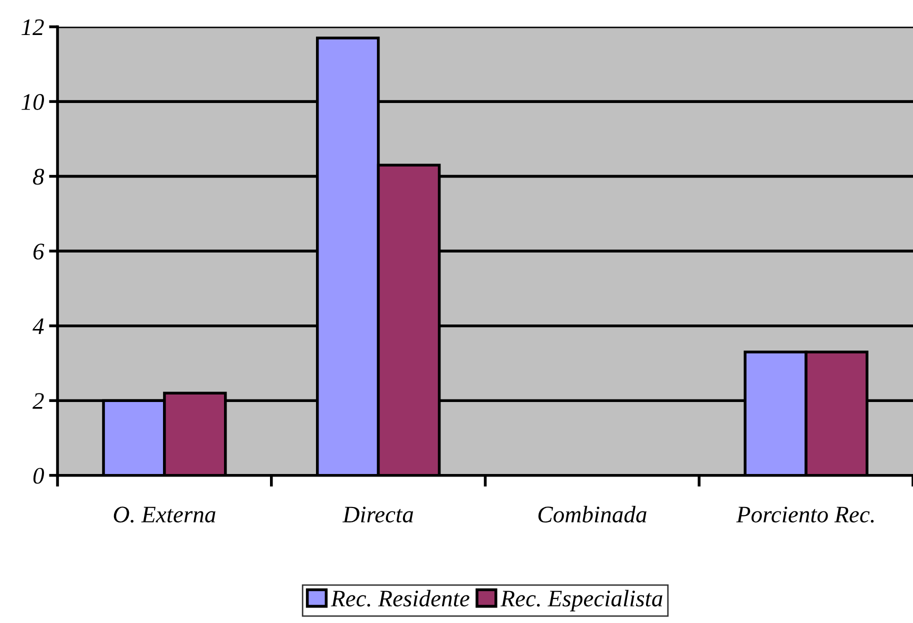 The image size is (913, 623). What do you see at coordinates (400, 598) in the screenshot?
I see `legend-label: Rec. Residente` at bounding box center [400, 598].